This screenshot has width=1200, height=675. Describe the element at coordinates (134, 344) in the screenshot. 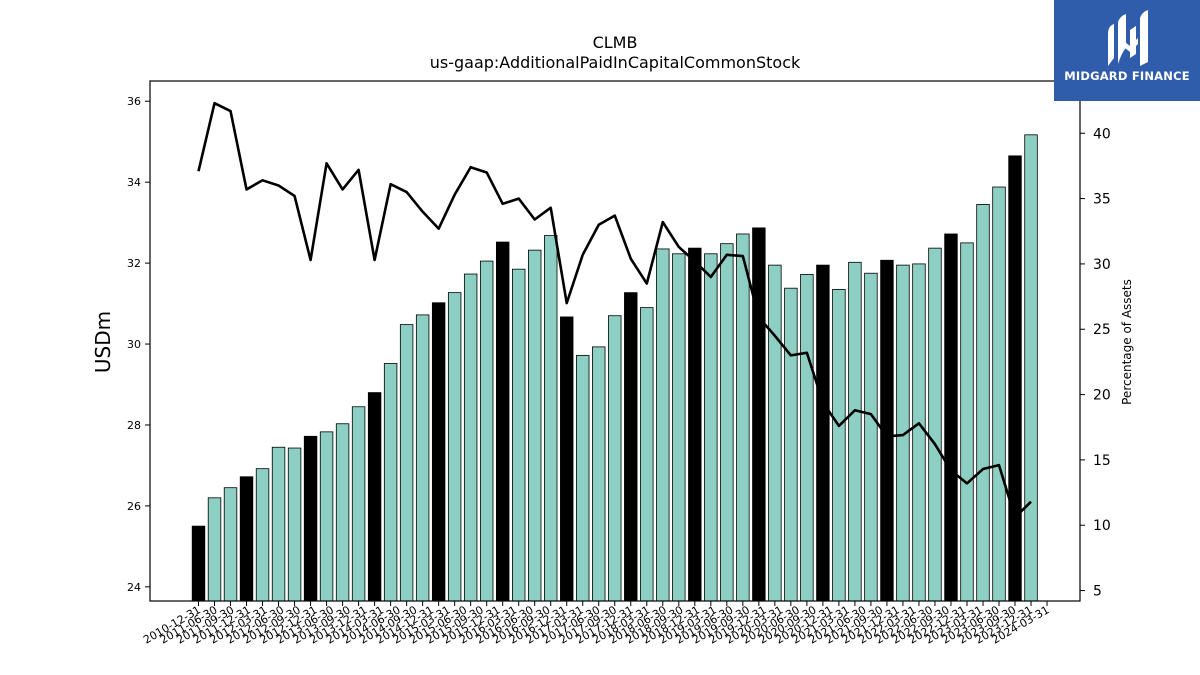

I see `y-tick-label: 30` at that location.